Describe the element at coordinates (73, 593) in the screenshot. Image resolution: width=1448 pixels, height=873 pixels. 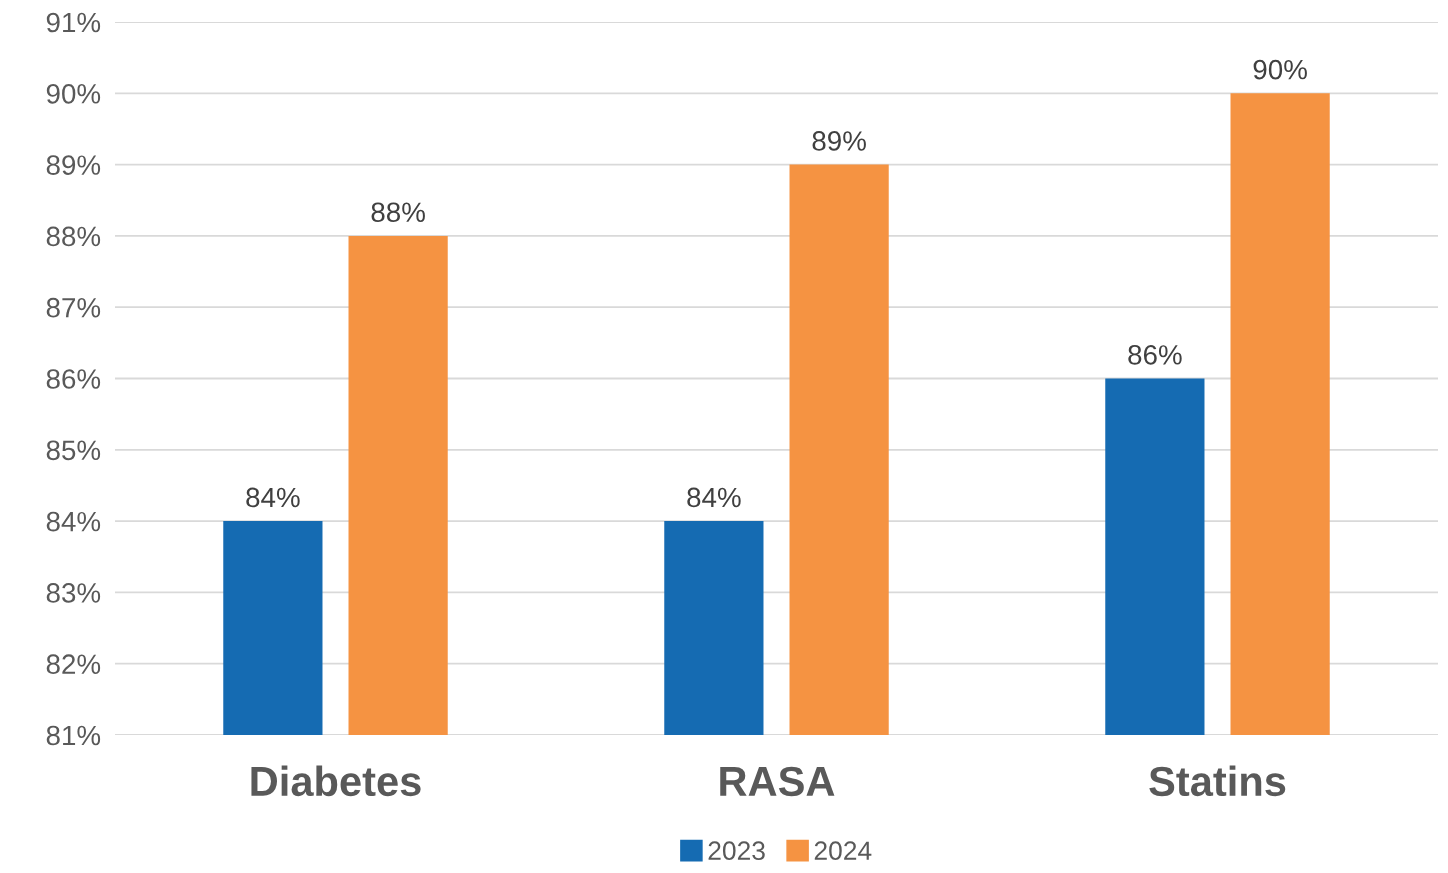
I see `y-tick-label: 83%` at that location.